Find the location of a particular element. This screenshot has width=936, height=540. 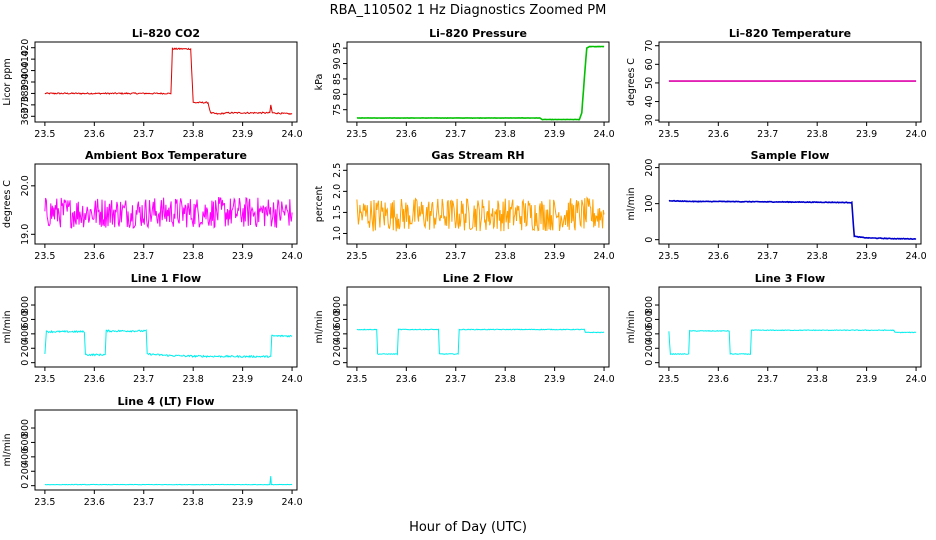

panel-1-y-tick-label: 400 is located at coordinates (25, 71).